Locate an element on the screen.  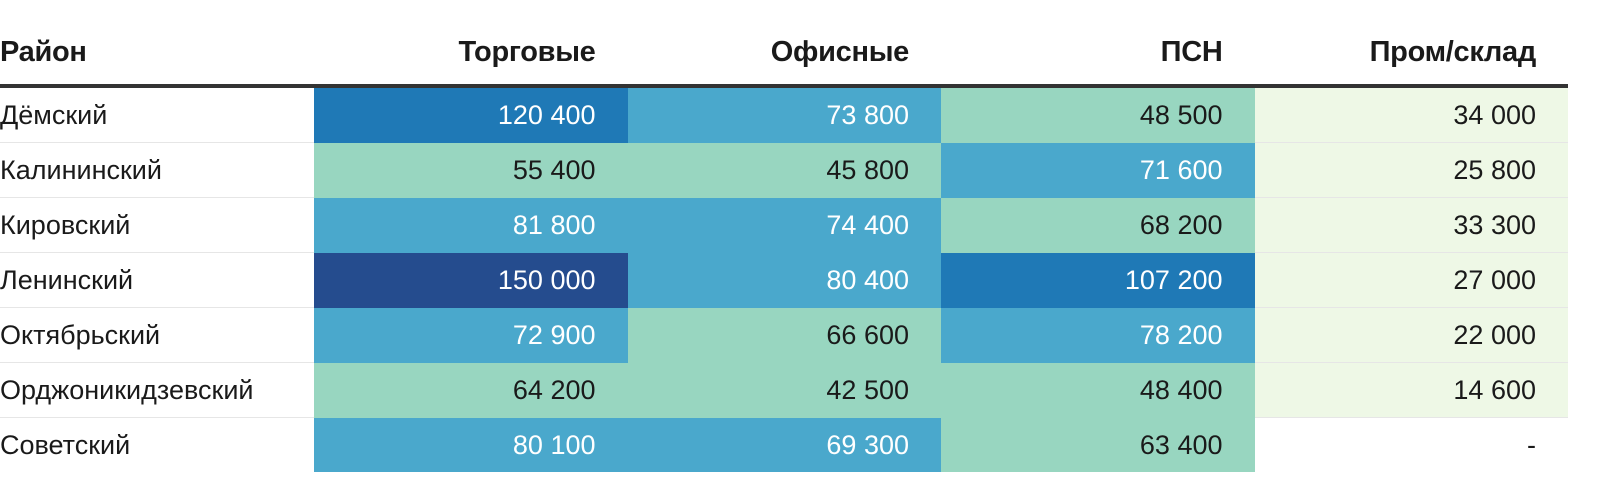
heat-cell-psn: 48 400 is located at coordinates (1098, 390).